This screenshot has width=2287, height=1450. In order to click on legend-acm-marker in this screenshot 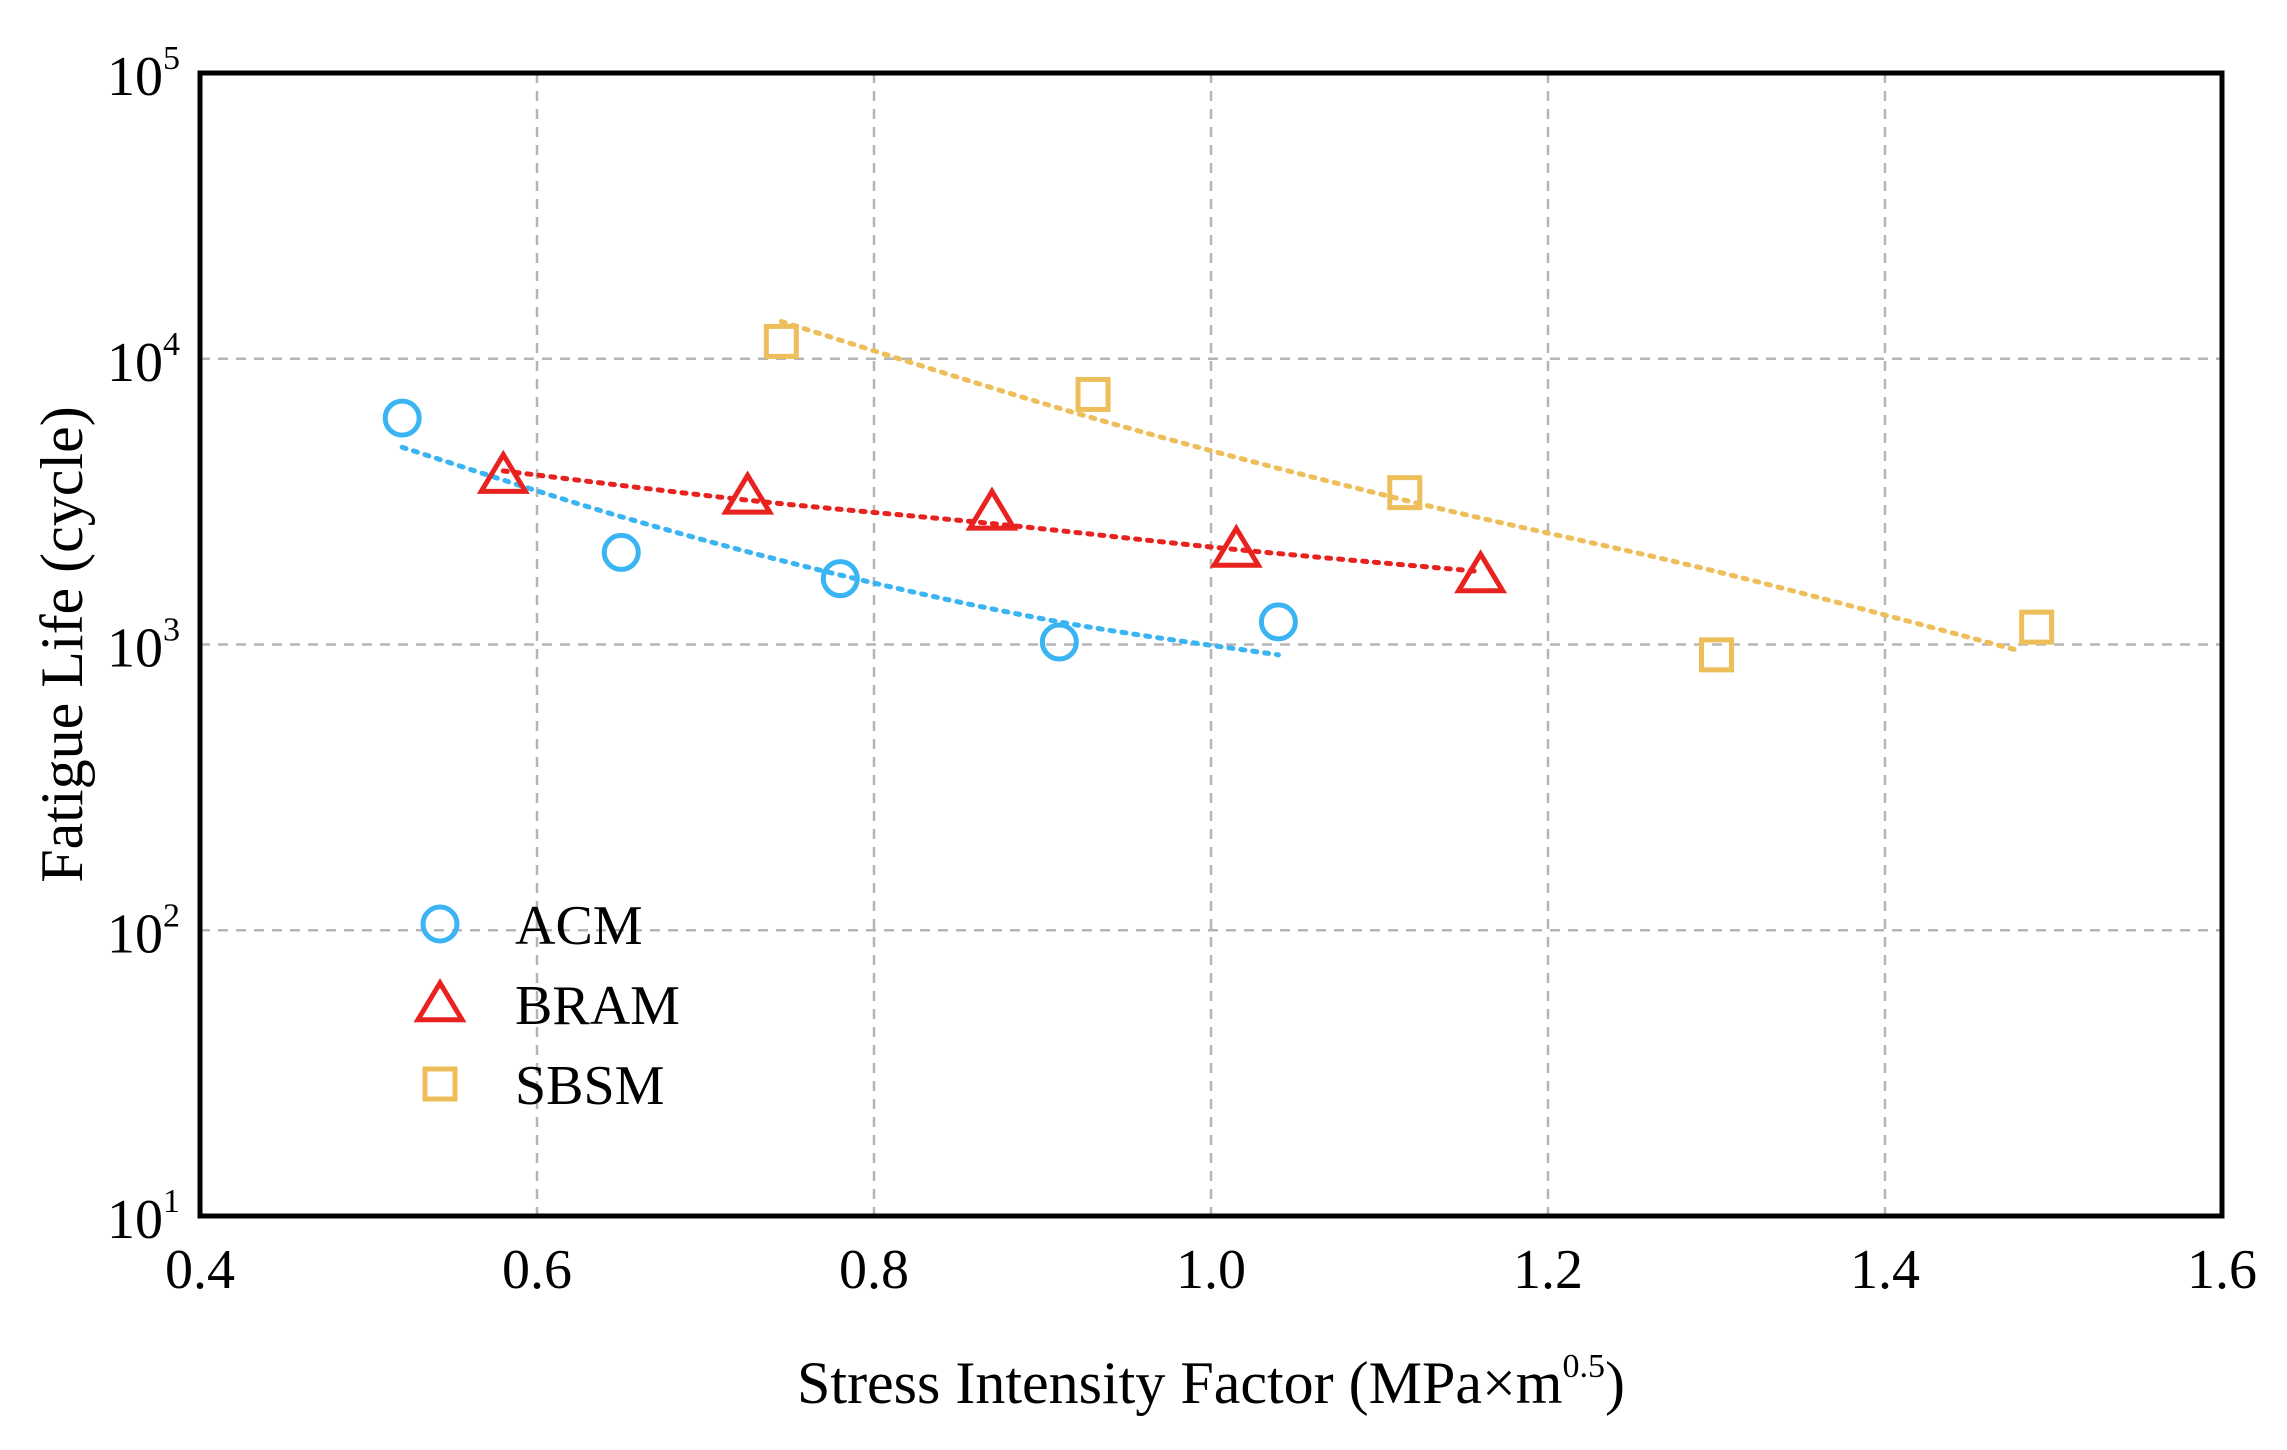, I will do `click(440, 924)`.